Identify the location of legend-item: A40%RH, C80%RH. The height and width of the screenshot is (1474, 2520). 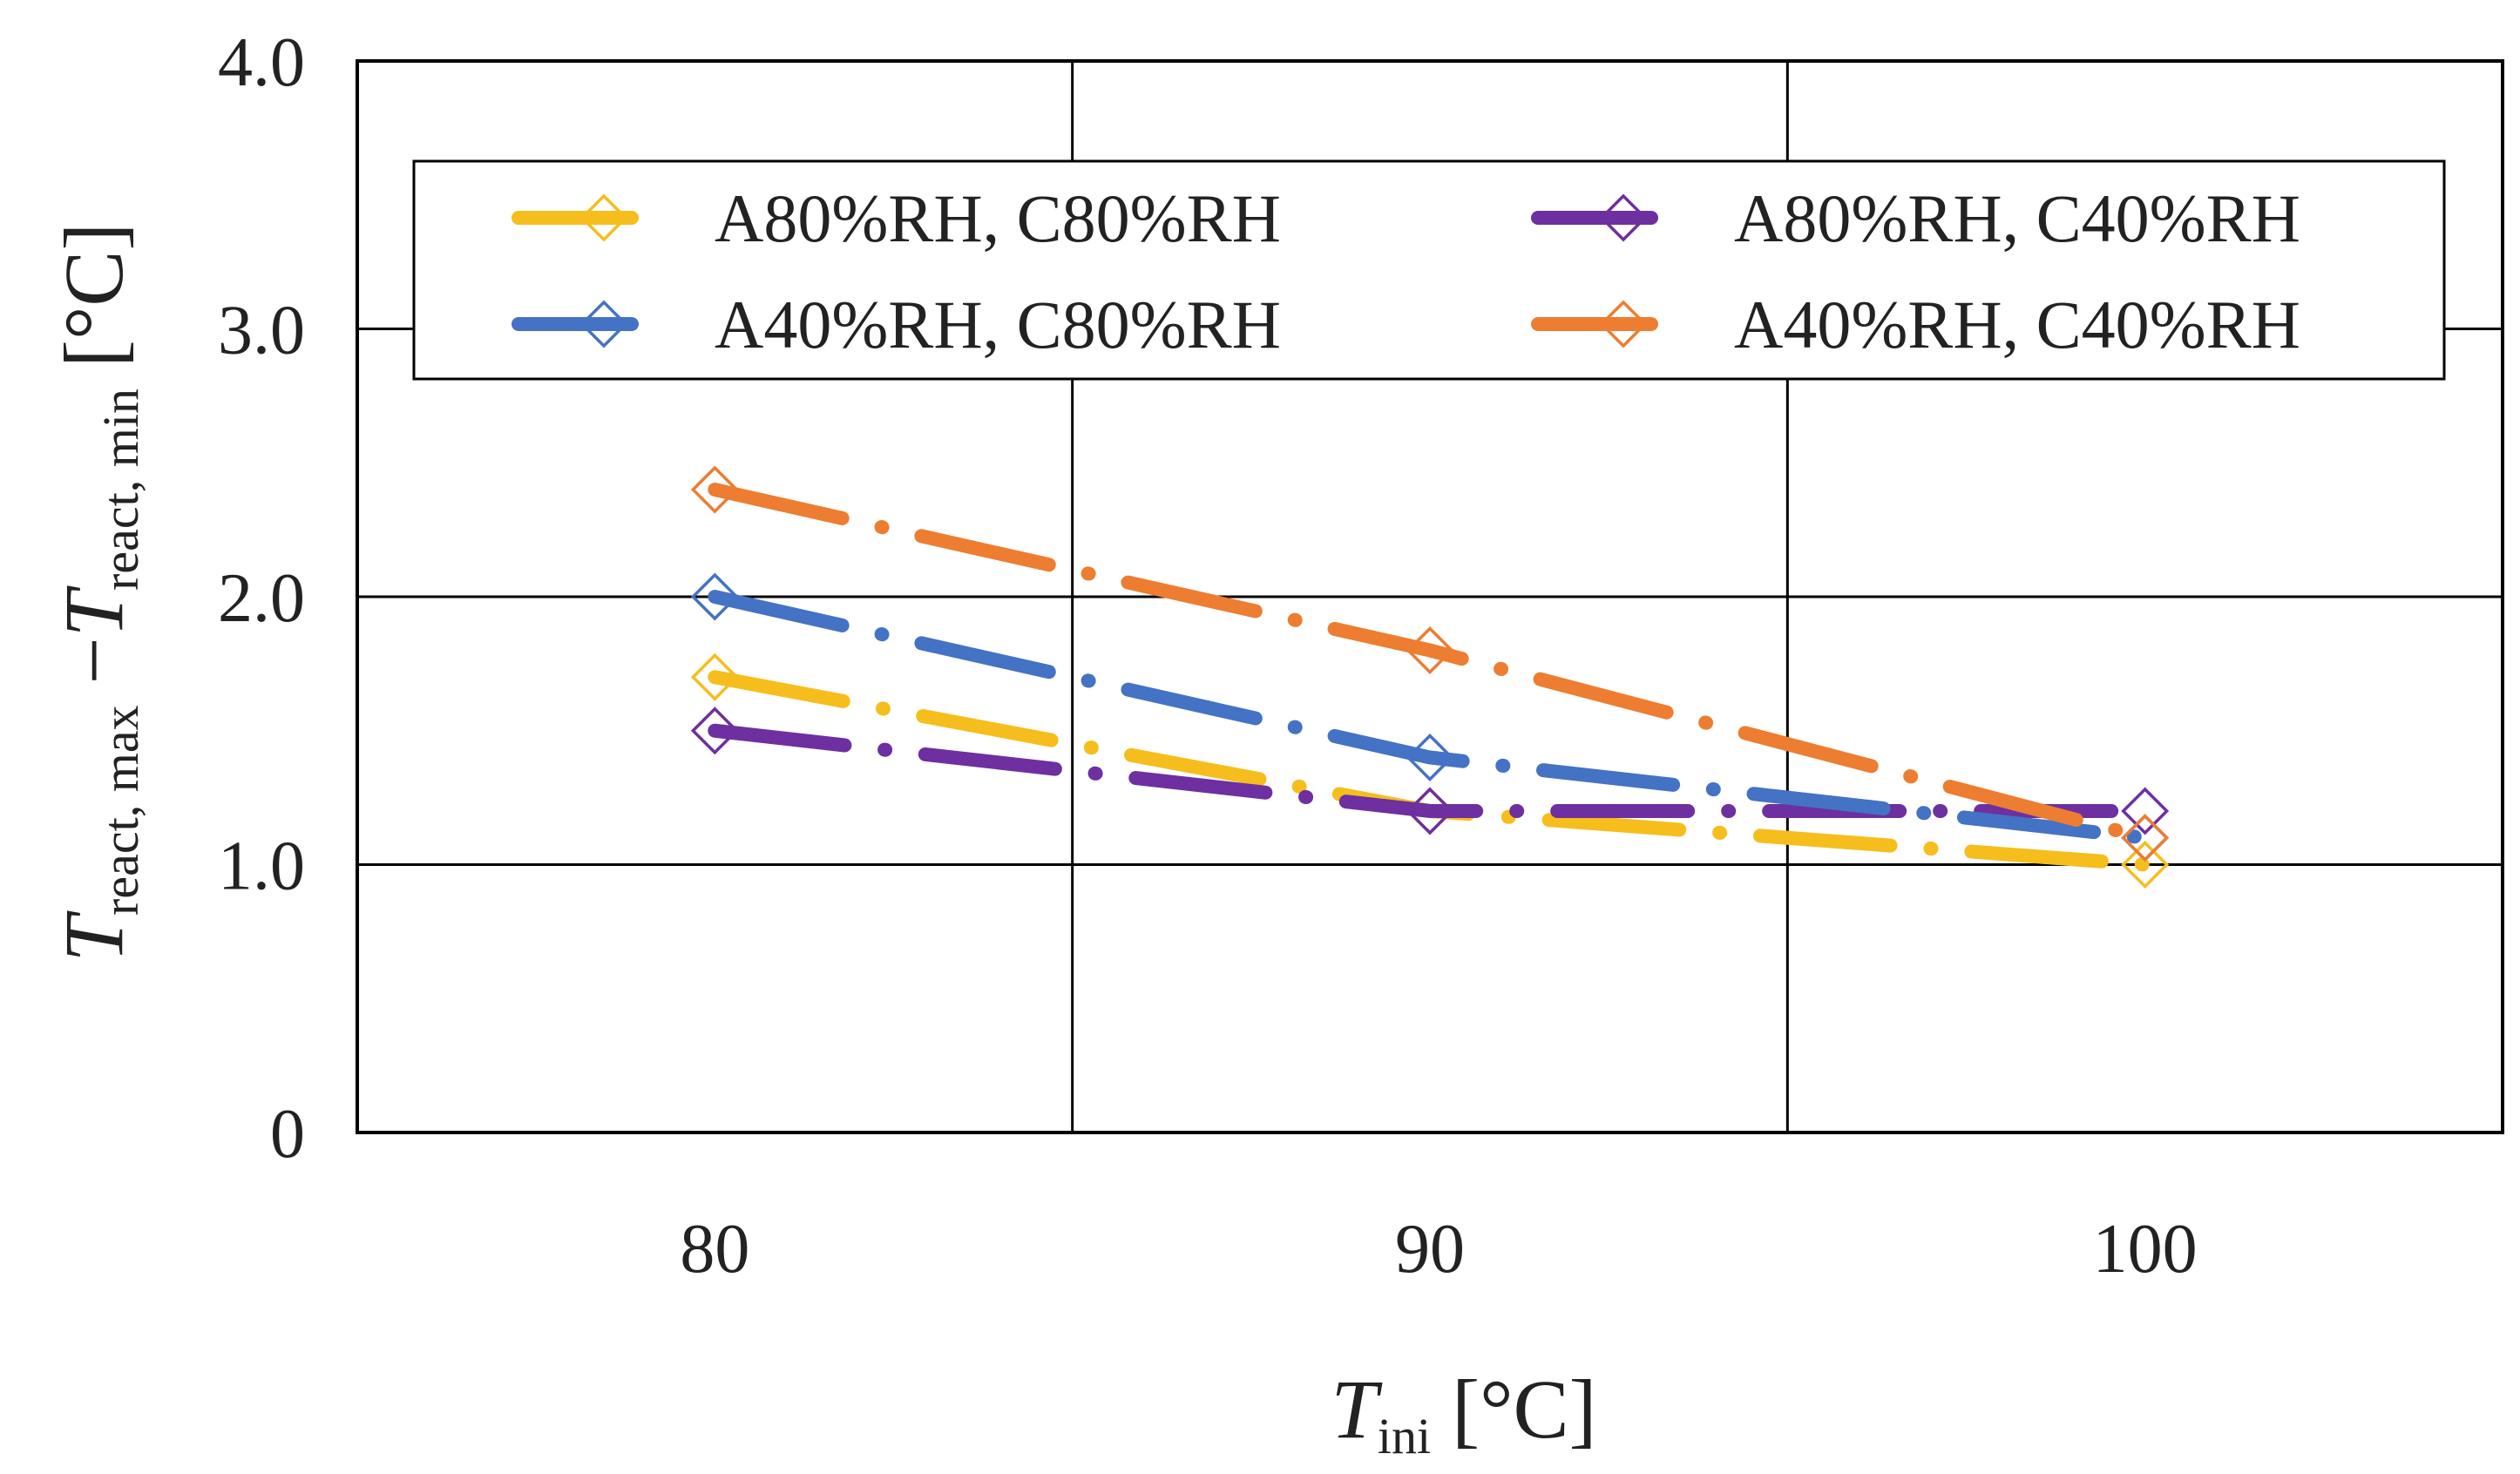
(896, 324).